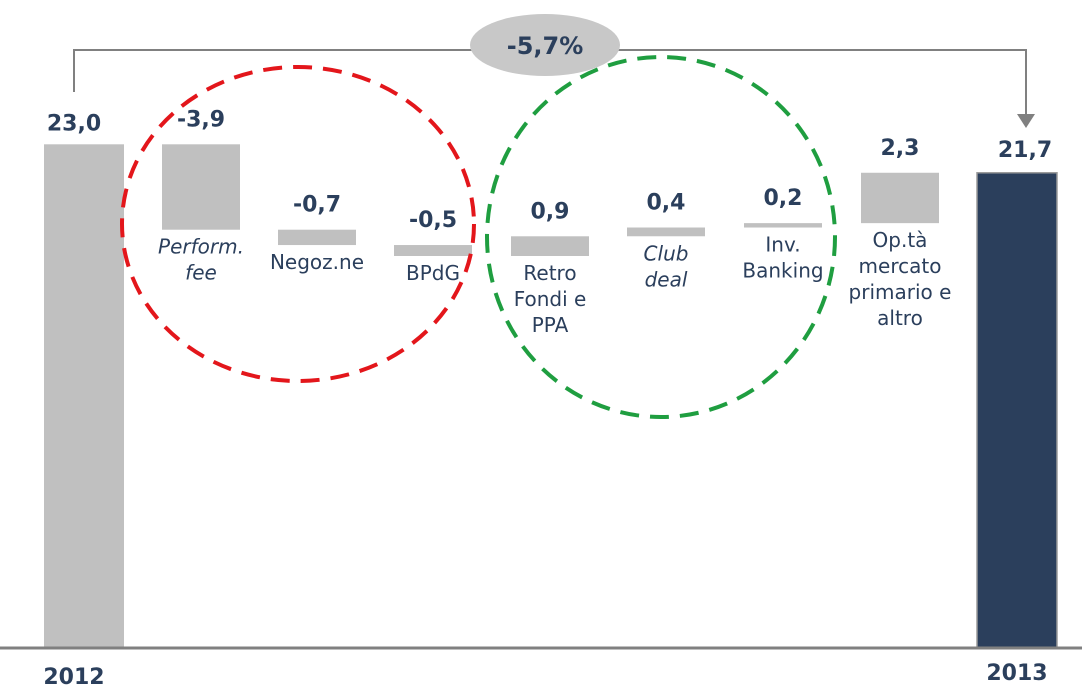  What do you see at coordinates (550, 325) in the screenshot?
I see `category-label-step-4-line-3: PPA` at bounding box center [550, 325].